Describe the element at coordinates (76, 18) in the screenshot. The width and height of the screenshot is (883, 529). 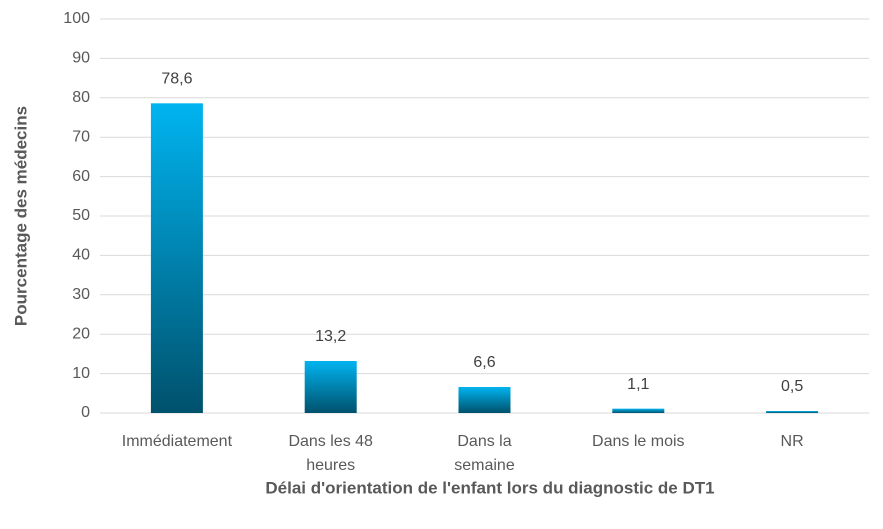
I see `y-tick-label: 100` at that location.